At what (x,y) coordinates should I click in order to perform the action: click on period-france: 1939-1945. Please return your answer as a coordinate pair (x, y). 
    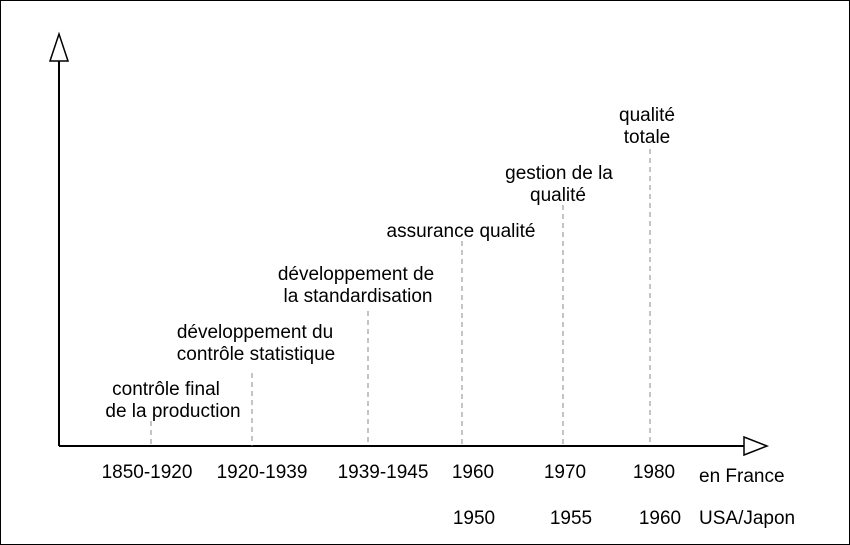
    Looking at the image, I should click on (383, 472).